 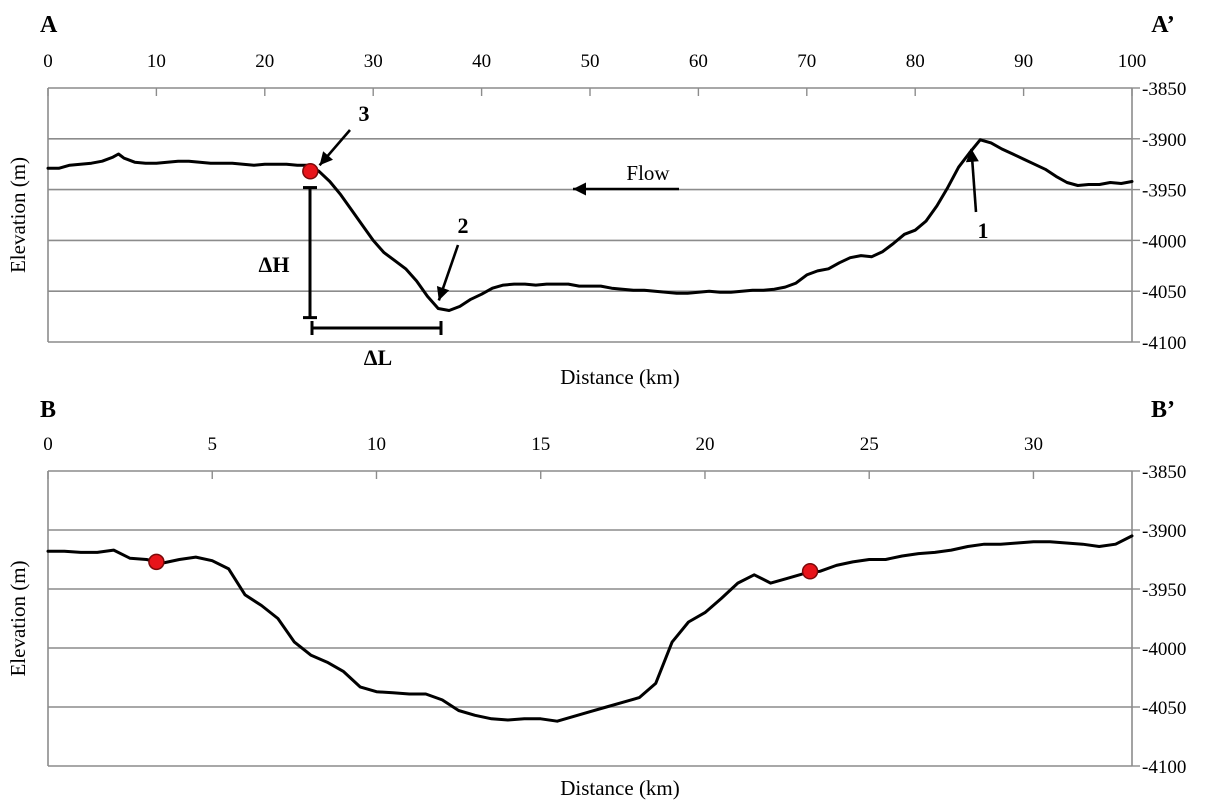 What do you see at coordinates (983, 230) in the screenshot?
I see `annotation-label-1: 1` at bounding box center [983, 230].